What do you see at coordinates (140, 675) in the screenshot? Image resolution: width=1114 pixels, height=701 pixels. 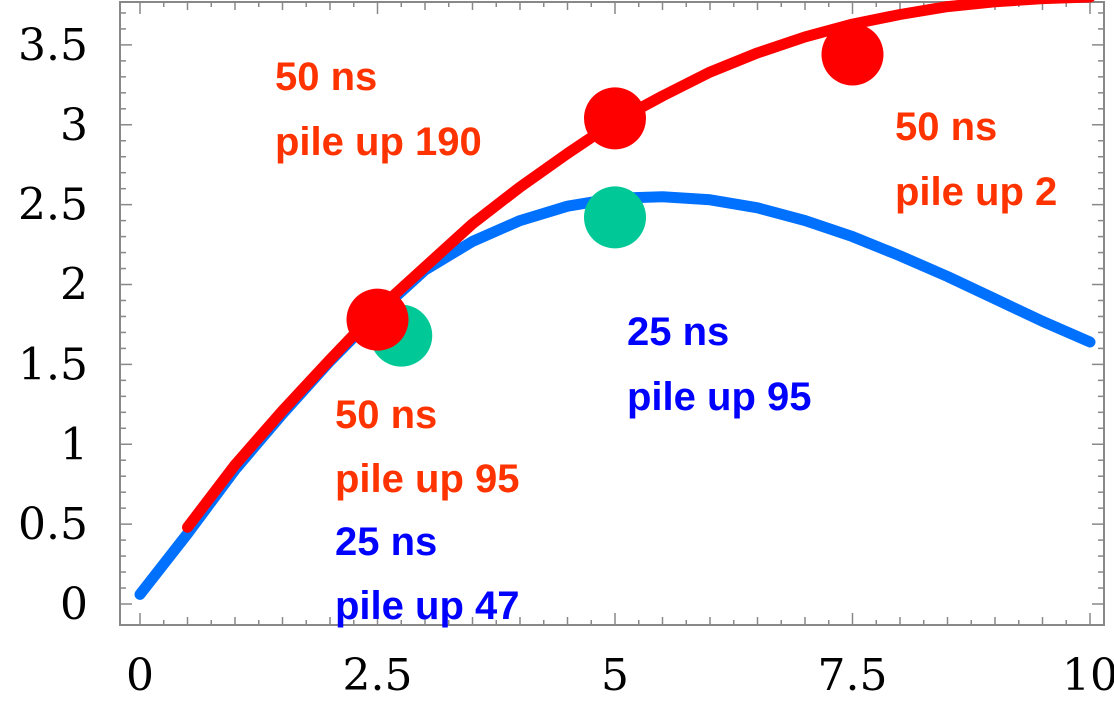 I see `x-tick-label: 0` at bounding box center [140, 675].